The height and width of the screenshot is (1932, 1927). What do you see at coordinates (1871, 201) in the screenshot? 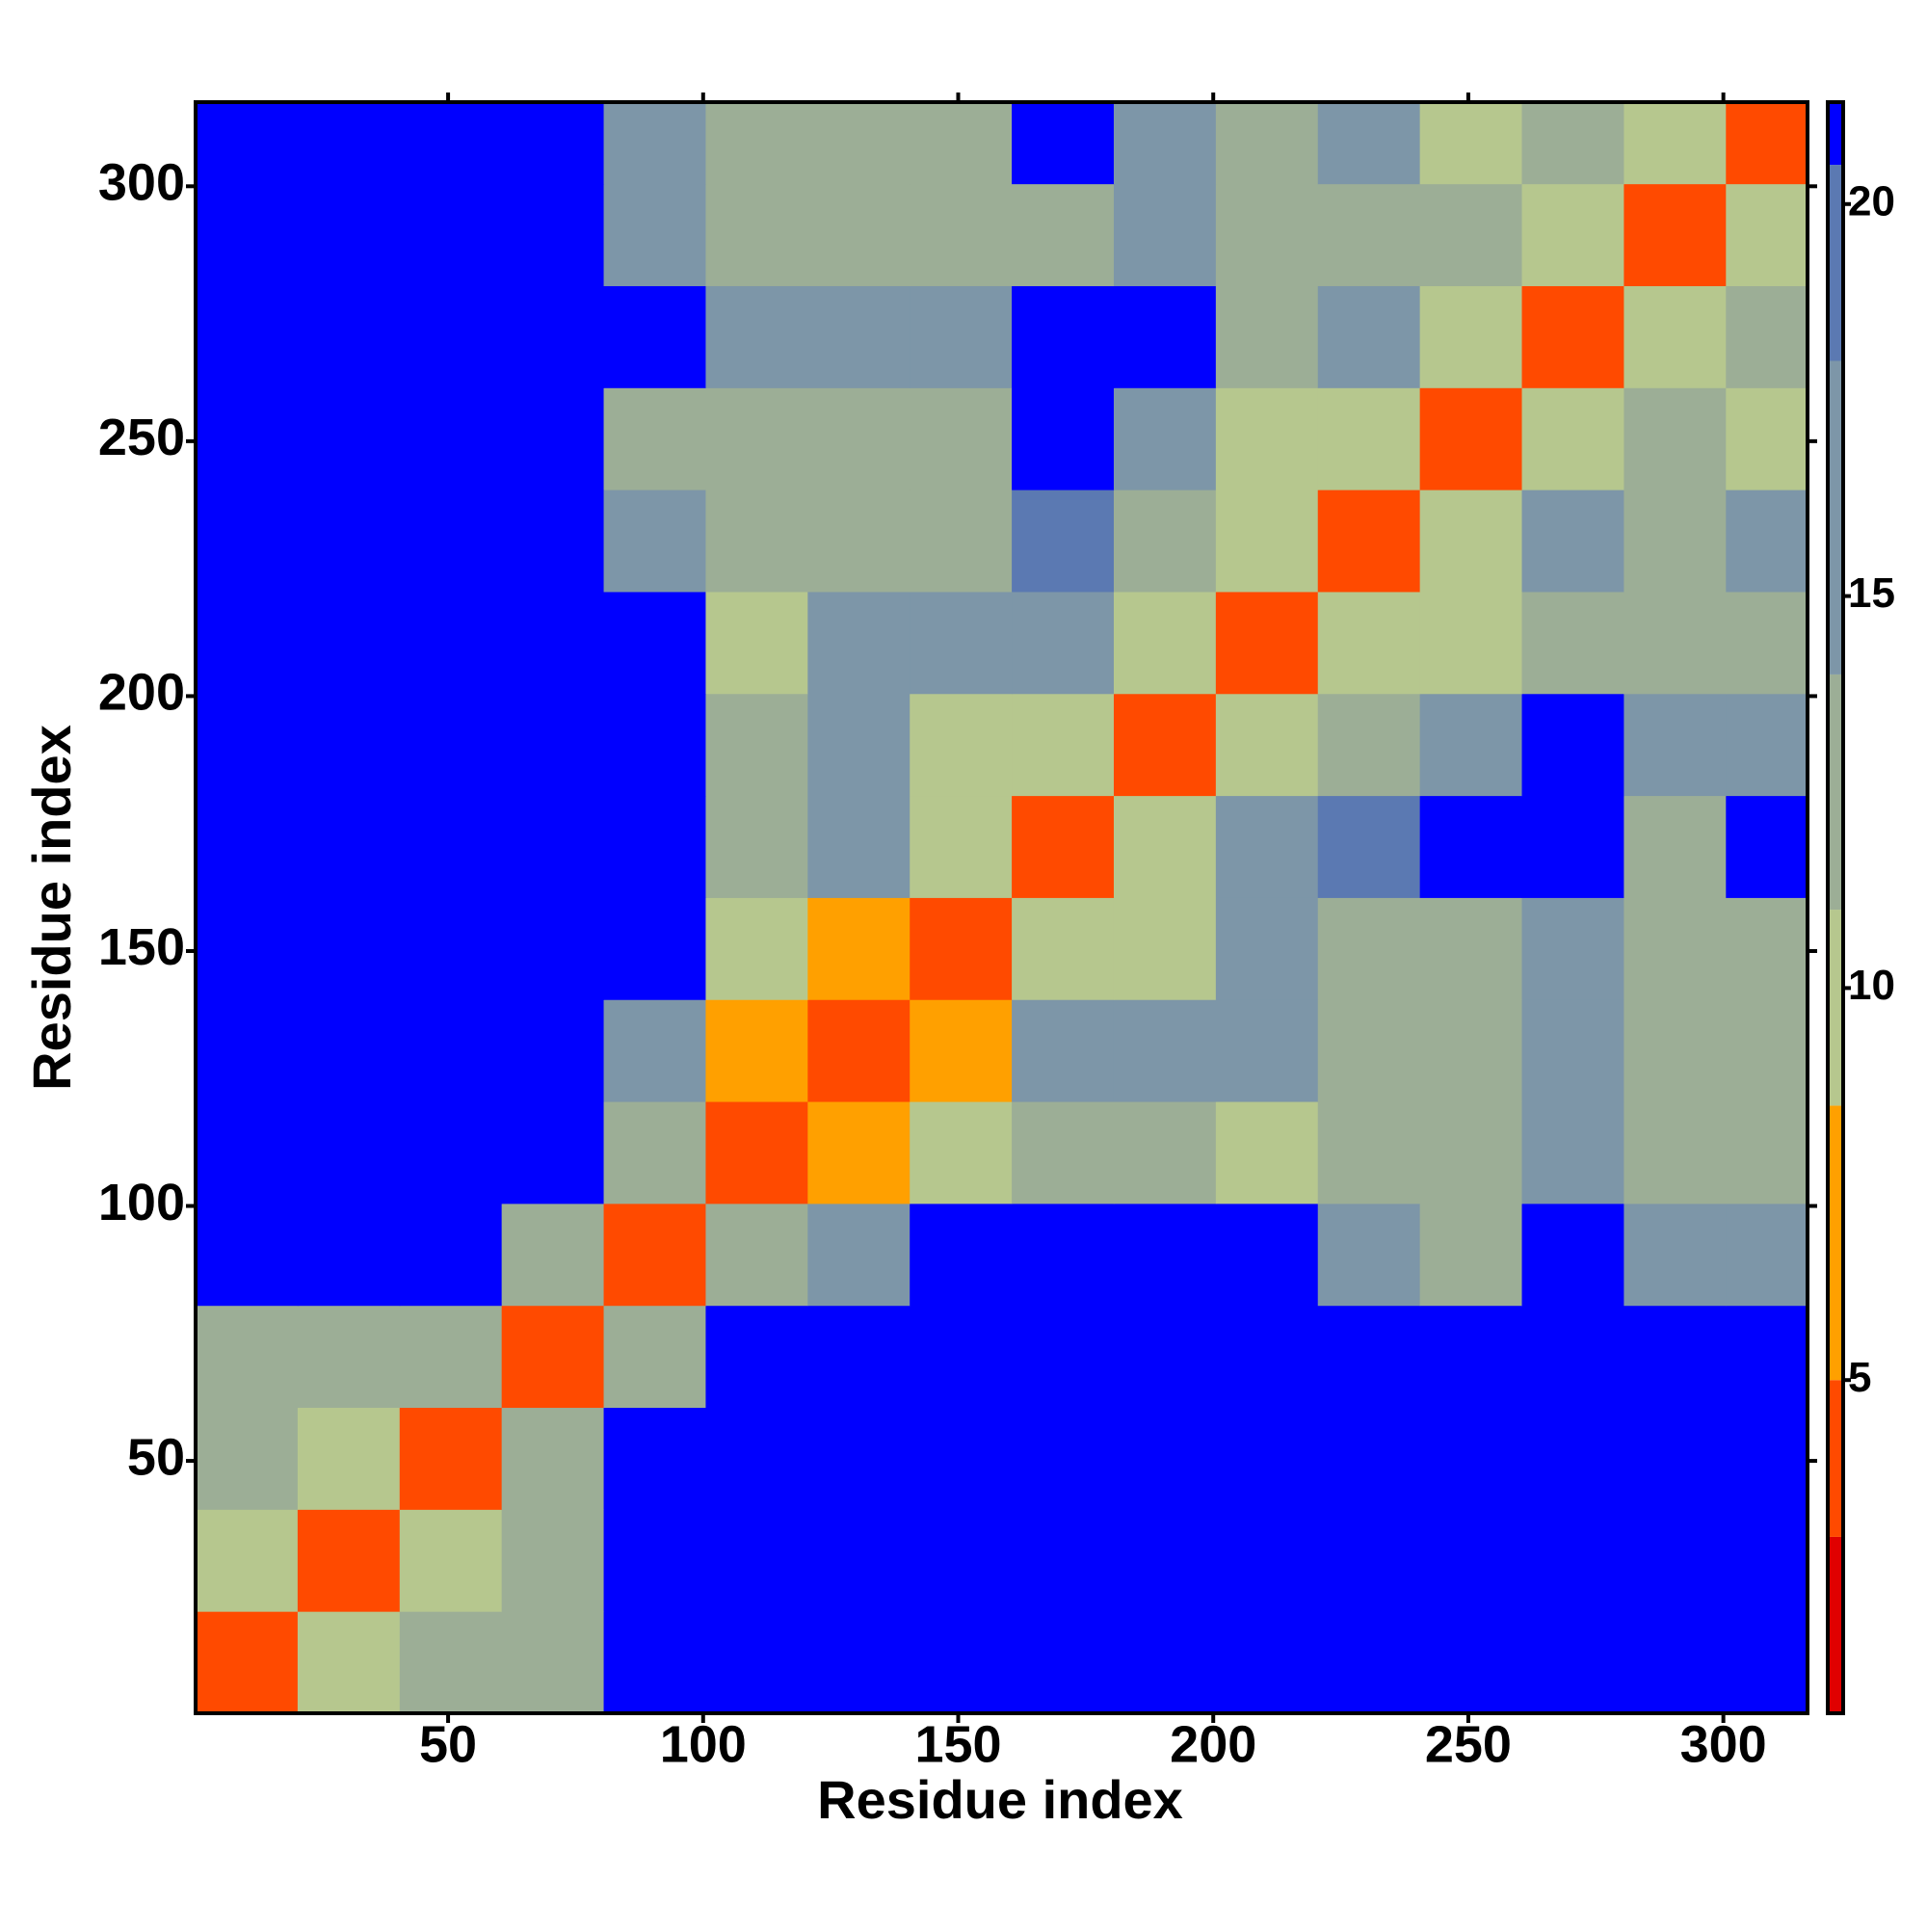
I see `colorbar-tick-label: 20` at bounding box center [1871, 201].